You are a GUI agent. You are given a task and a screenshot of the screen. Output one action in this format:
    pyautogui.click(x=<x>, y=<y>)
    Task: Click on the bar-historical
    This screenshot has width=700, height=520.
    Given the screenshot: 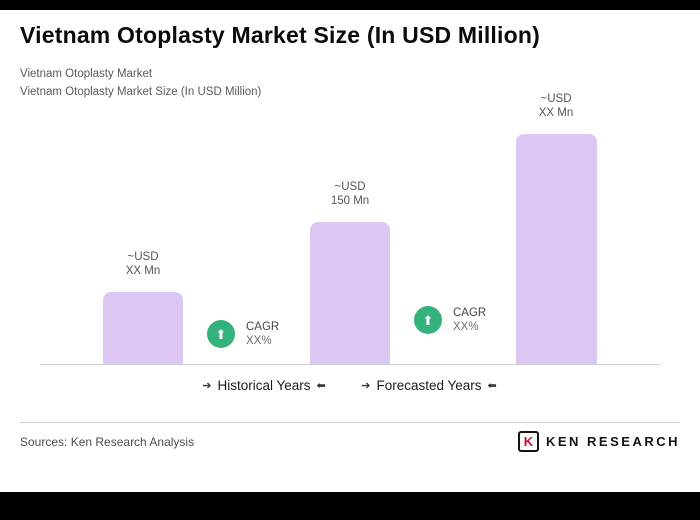 What is the action you would take?
    pyautogui.click(x=143, y=328)
    